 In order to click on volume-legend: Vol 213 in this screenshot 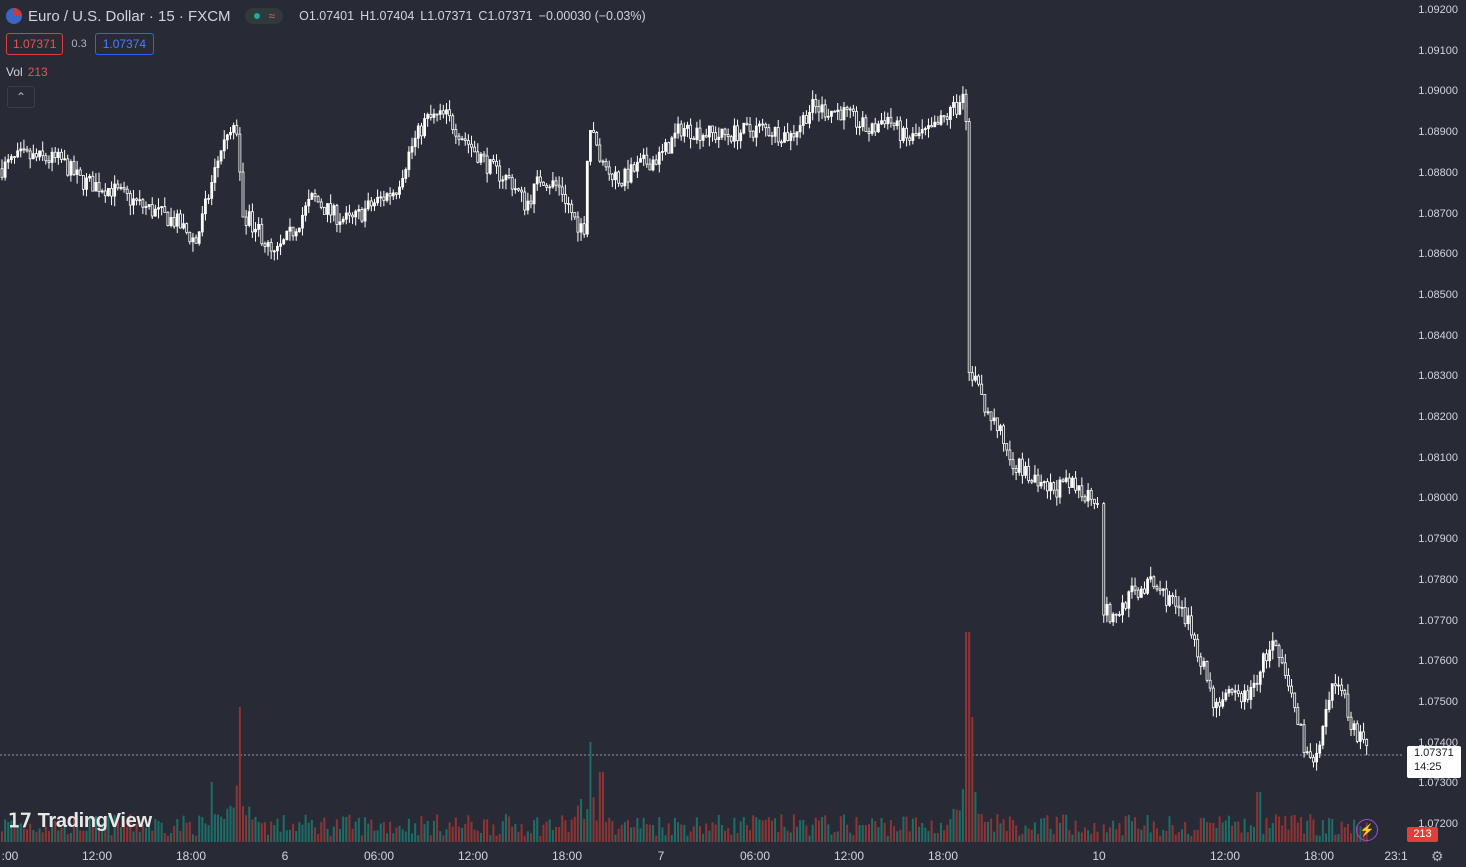, I will do `click(27, 72)`.